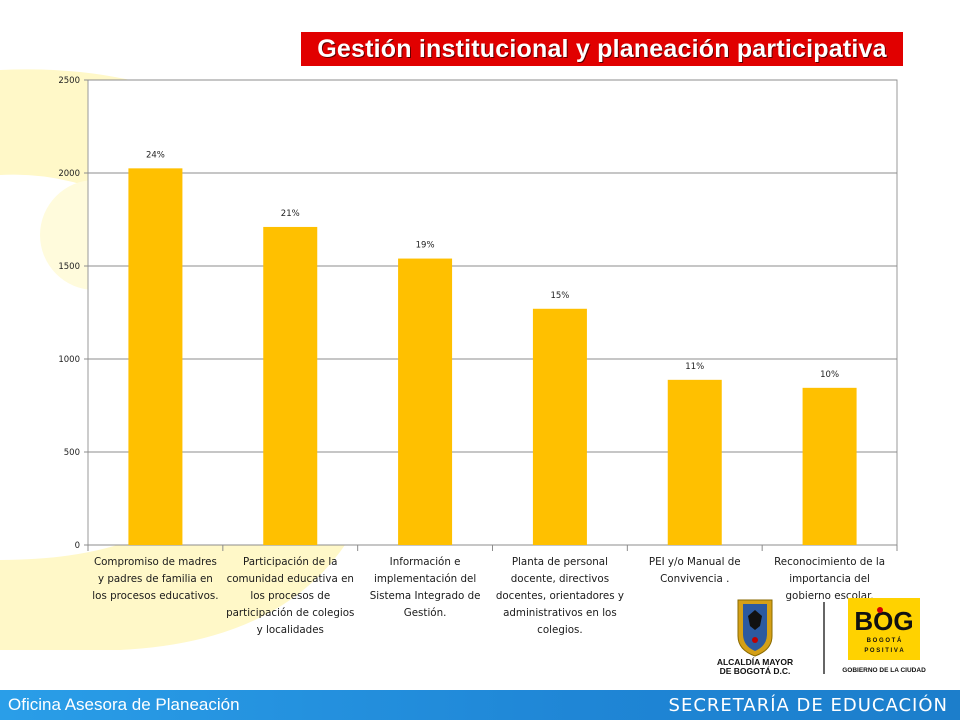  Describe the element at coordinates (695, 571) in the screenshot. I see `x-category-label: PEI y/o Manual de Convivencia .` at that location.